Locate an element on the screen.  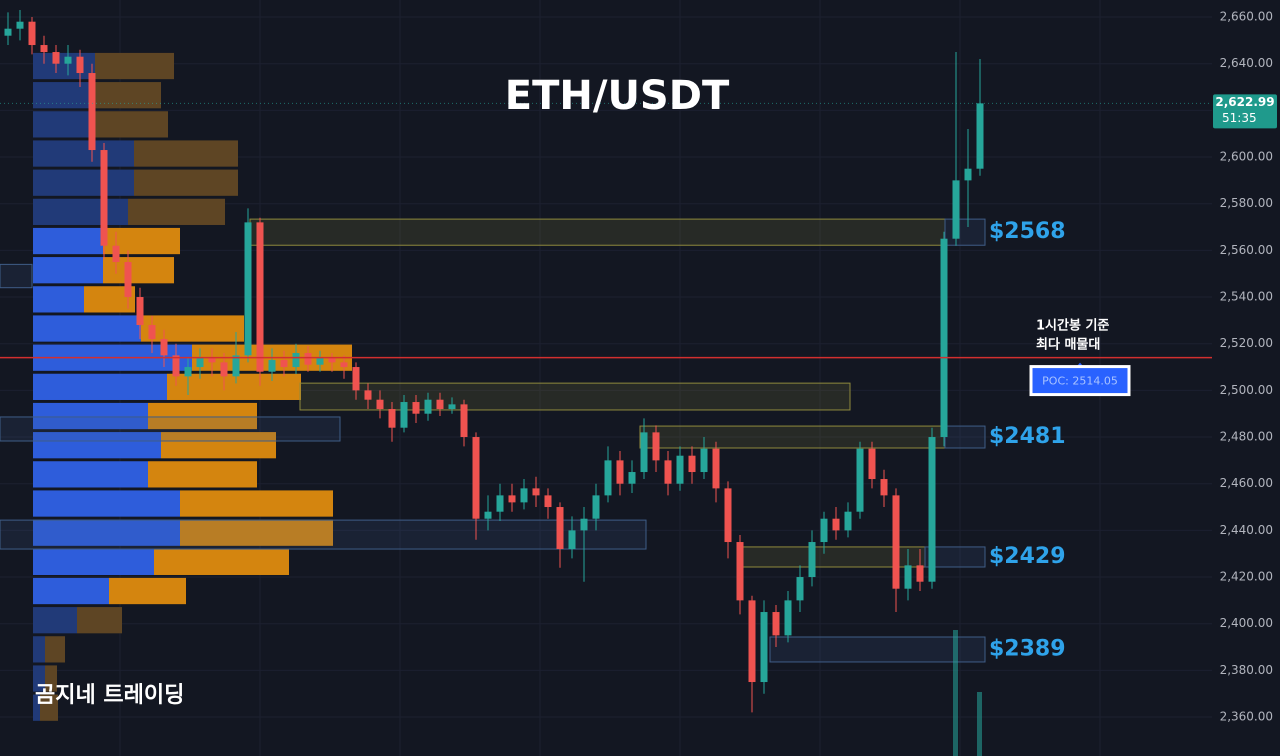
y-tick-label: 2,380.00 is located at coordinates (1246, 670).